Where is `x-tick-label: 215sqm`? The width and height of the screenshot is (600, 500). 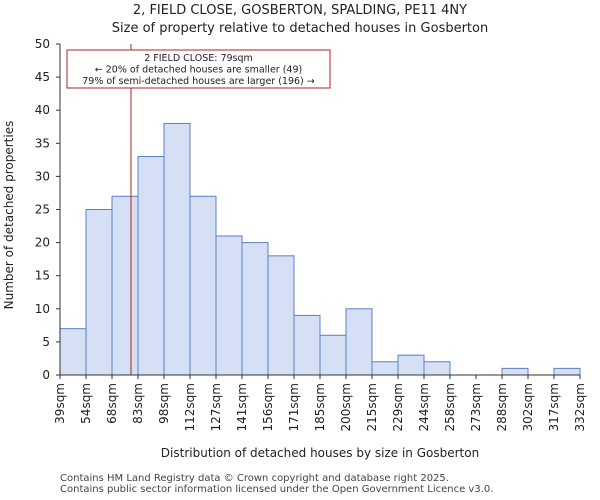 x-tick-label: 215sqm is located at coordinates (372, 407).